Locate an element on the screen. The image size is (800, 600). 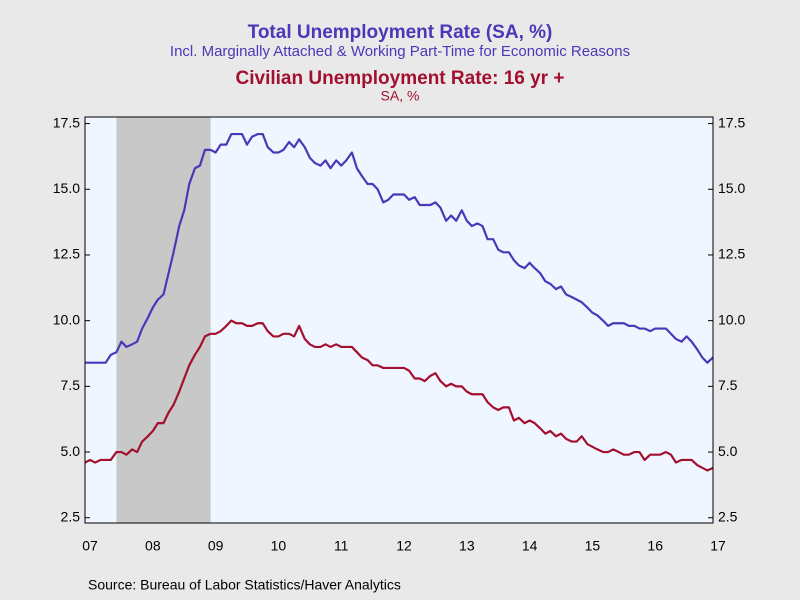
x-tick-label: 13 is located at coordinates (467, 546).